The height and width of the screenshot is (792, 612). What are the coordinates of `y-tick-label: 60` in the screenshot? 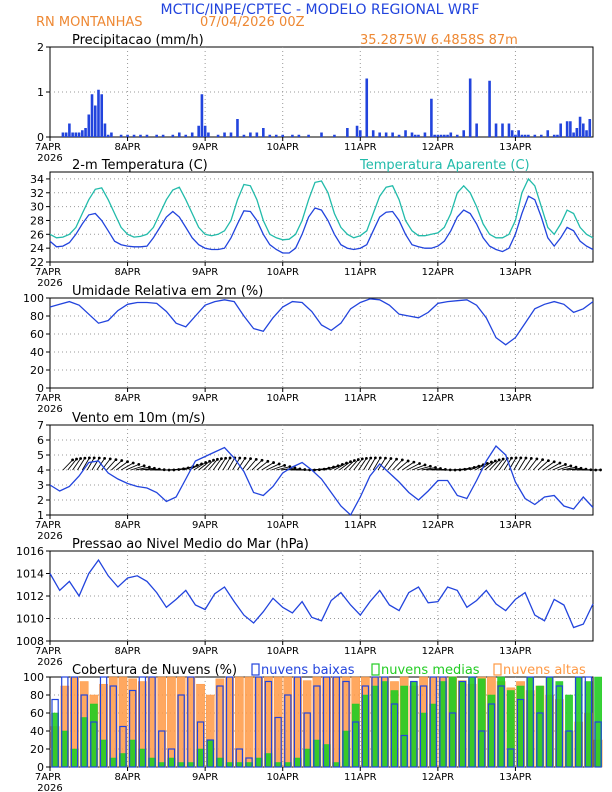 It's located at (37, 334).